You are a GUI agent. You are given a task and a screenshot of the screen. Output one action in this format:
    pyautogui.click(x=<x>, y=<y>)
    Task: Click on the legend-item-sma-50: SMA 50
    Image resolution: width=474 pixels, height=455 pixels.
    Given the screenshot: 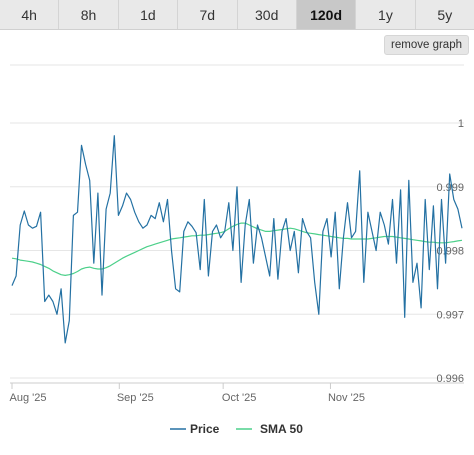 What is the action you would take?
    pyautogui.click(x=269, y=429)
    